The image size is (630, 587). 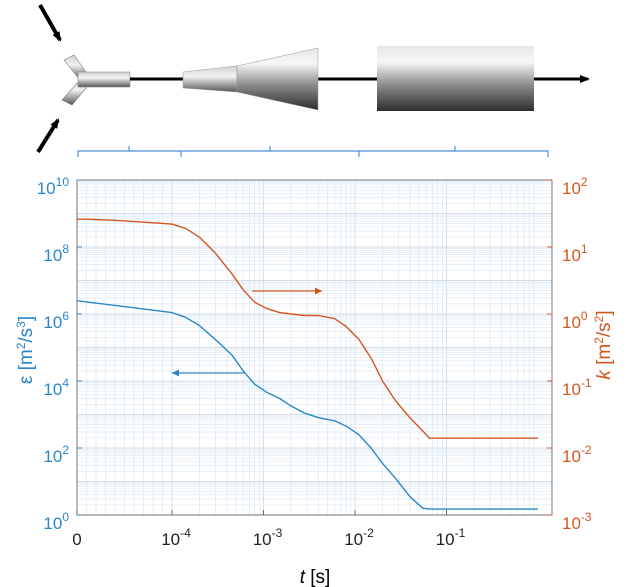 I want to click on annotation-arrow-k-head, so click(x=318, y=291).